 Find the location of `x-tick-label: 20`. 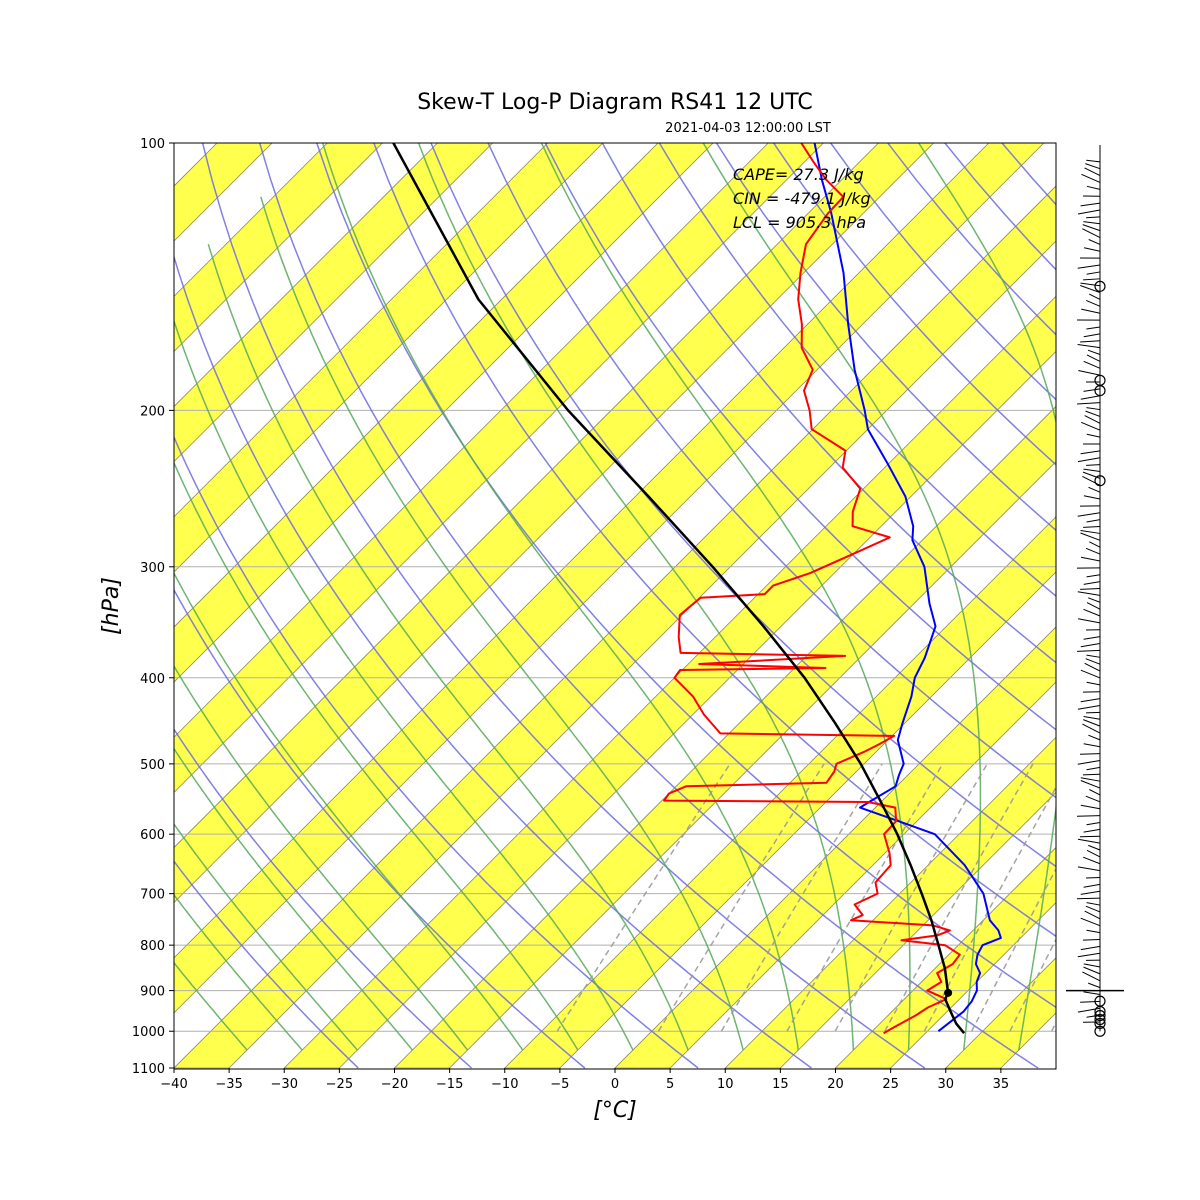

x-tick-label: 20 is located at coordinates (835, 1084).